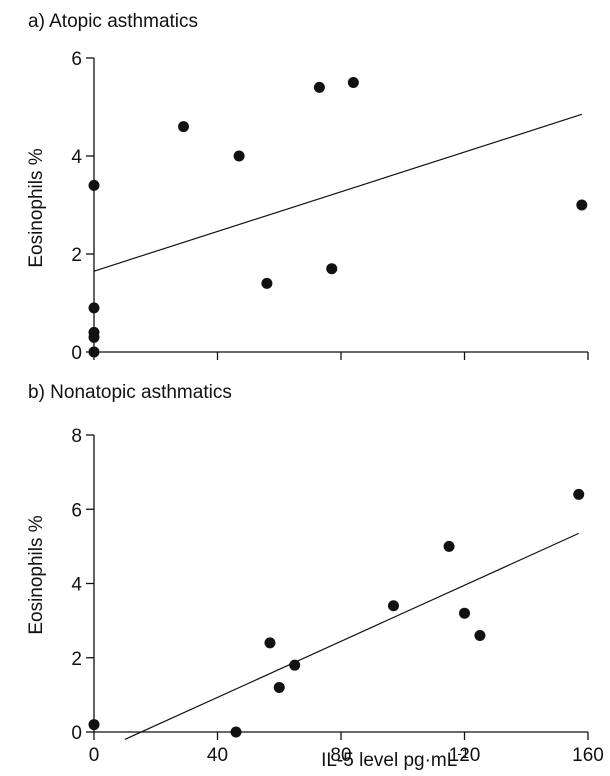 This screenshot has width=610, height=776. I want to click on panel-a-title: a) Atopic asthmatics, so click(113, 21).